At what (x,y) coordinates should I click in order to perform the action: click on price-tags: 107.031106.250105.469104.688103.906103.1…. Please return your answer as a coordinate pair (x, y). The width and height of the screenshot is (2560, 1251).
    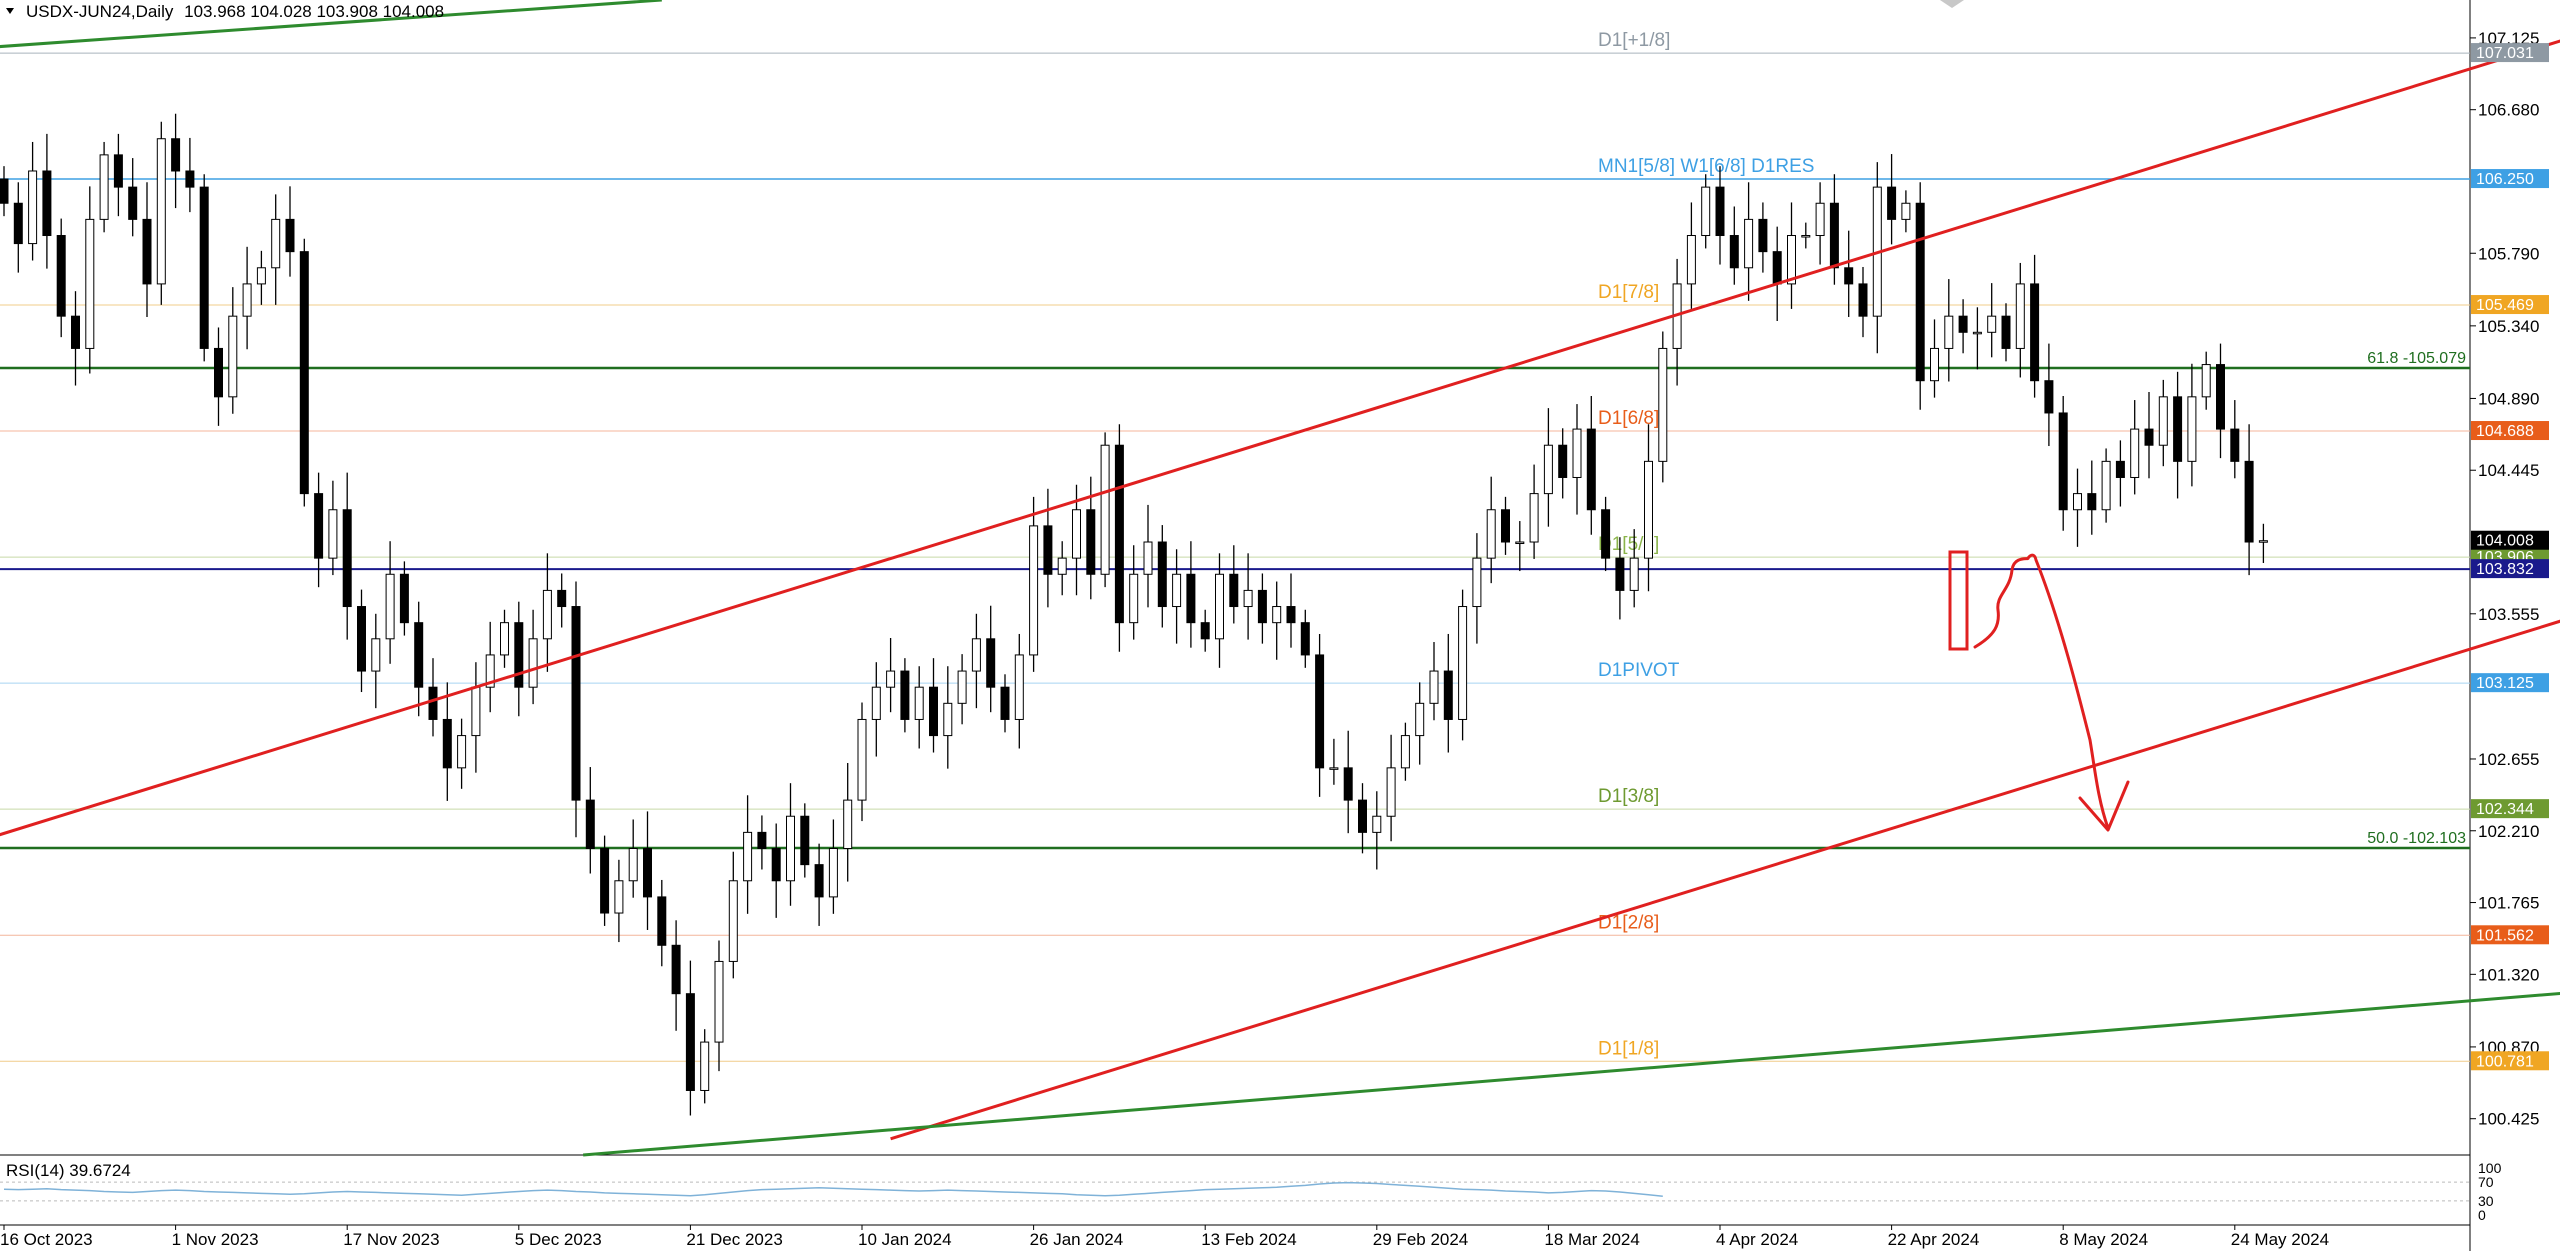
    Looking at the image, I should click on (2510, 557).